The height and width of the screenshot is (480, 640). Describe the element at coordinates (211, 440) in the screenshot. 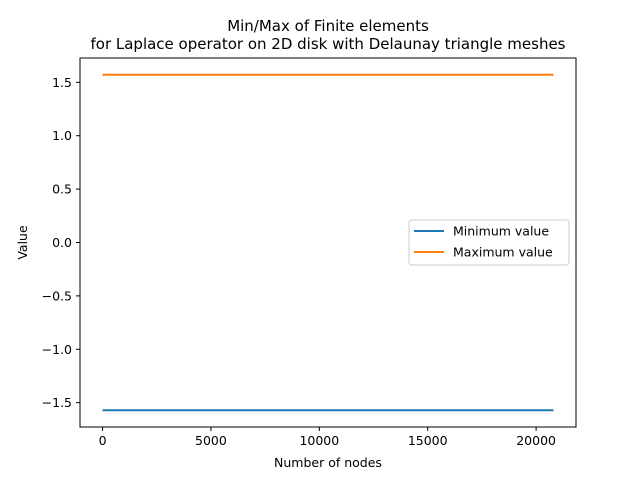

I see `x-tick-label: 5000` at that location.